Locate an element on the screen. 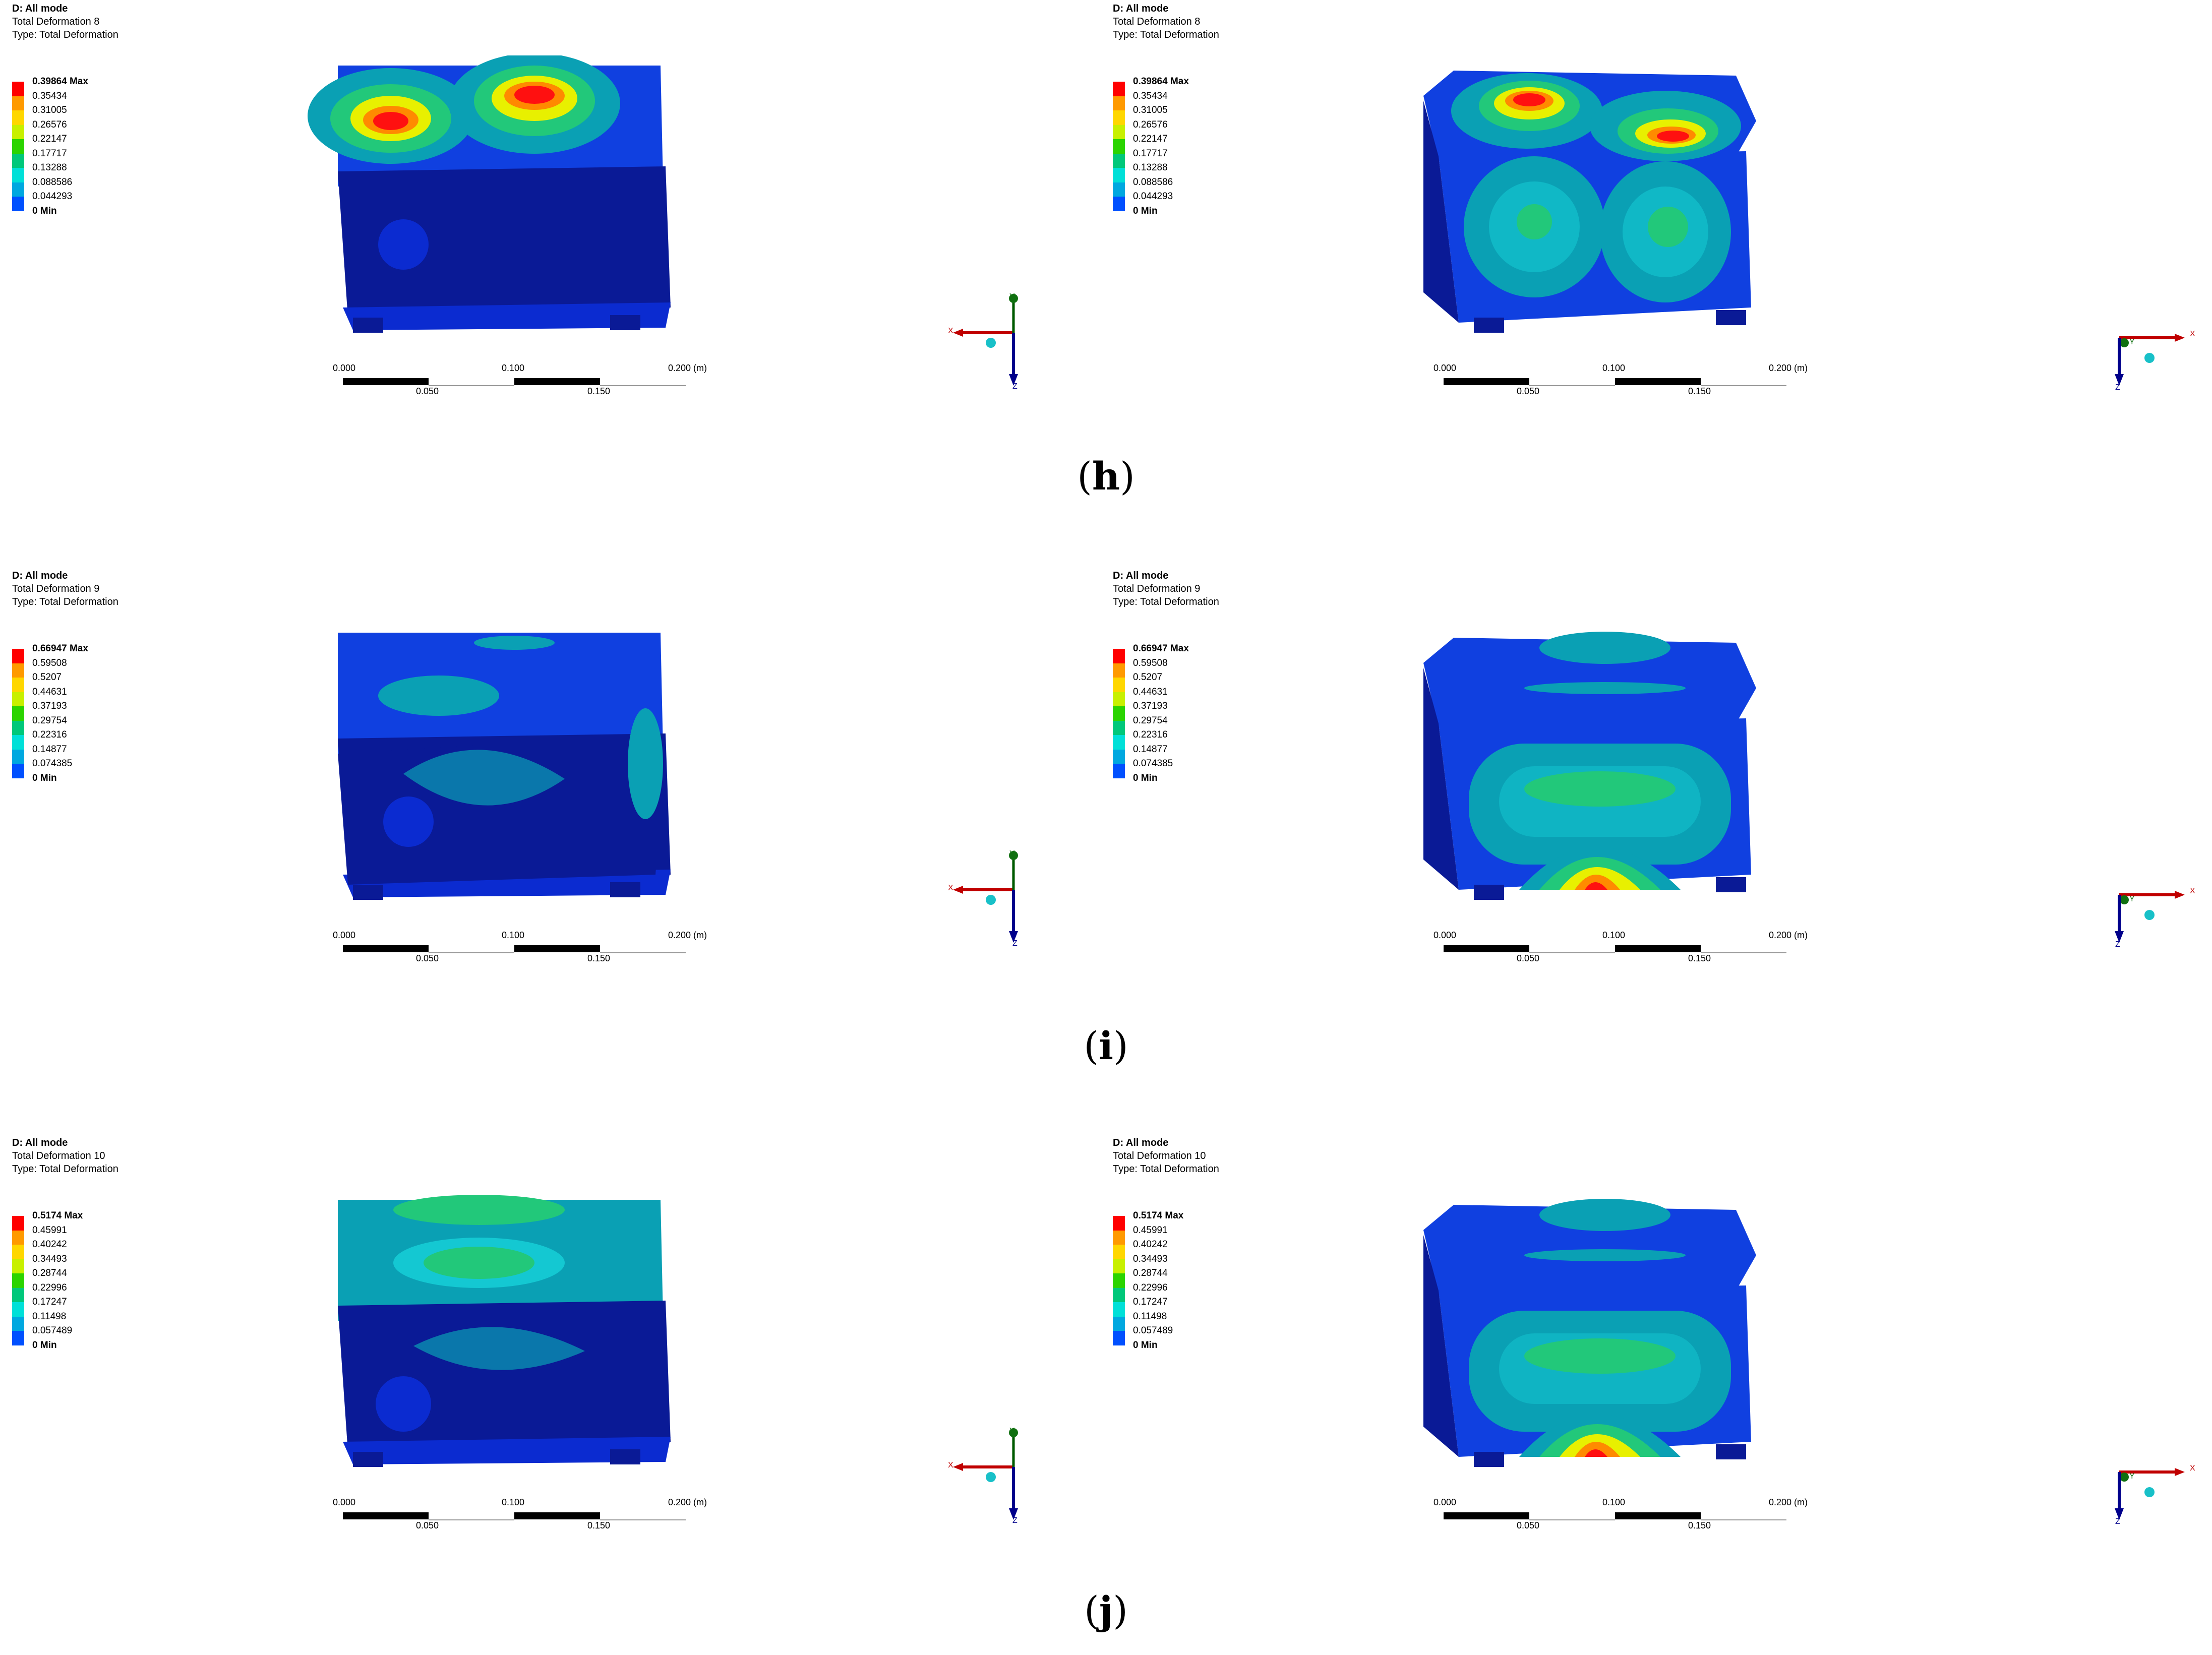  axis-y-label: Y is located at coordinates (2132, 342).